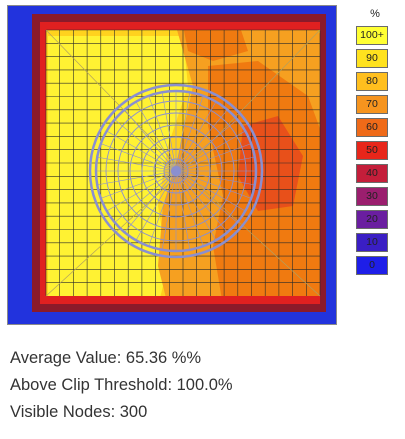  I want to click on legend-swatch: 100+, so click(372, 35).